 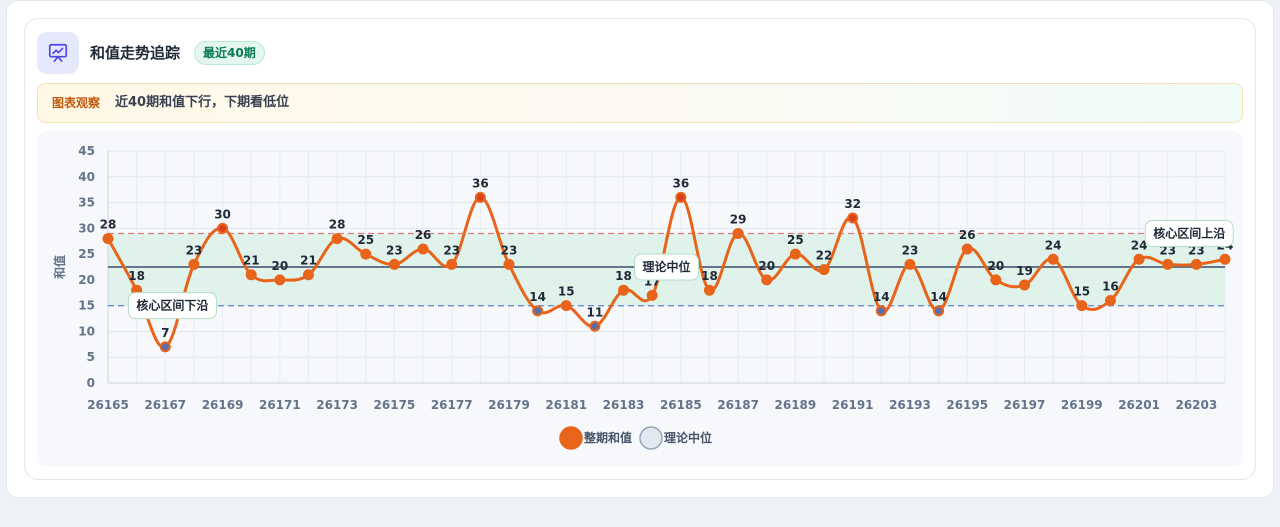 I want to click on annotation-label: 核心区间上沿, so click(x=1189, y=232).